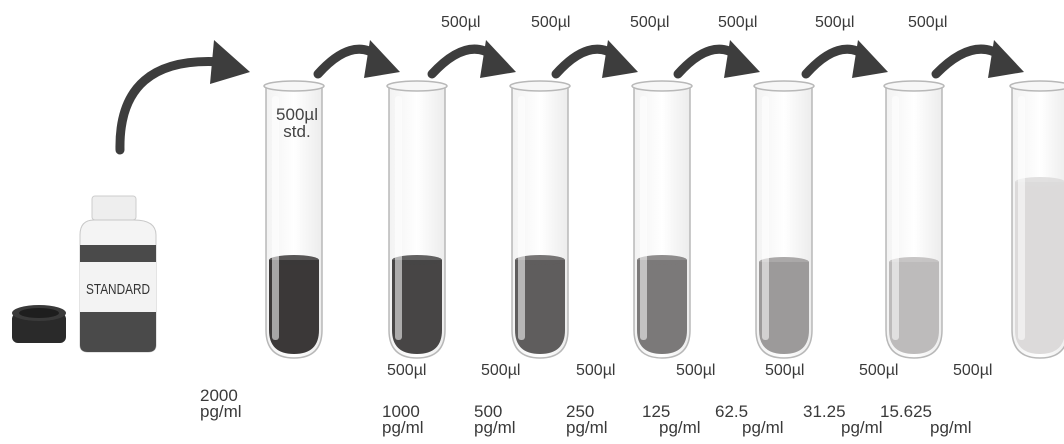 Image resolution: width=1064 pixels, height=444 pixels. I want to click on bottle-cap-icon, so click(39, 324).